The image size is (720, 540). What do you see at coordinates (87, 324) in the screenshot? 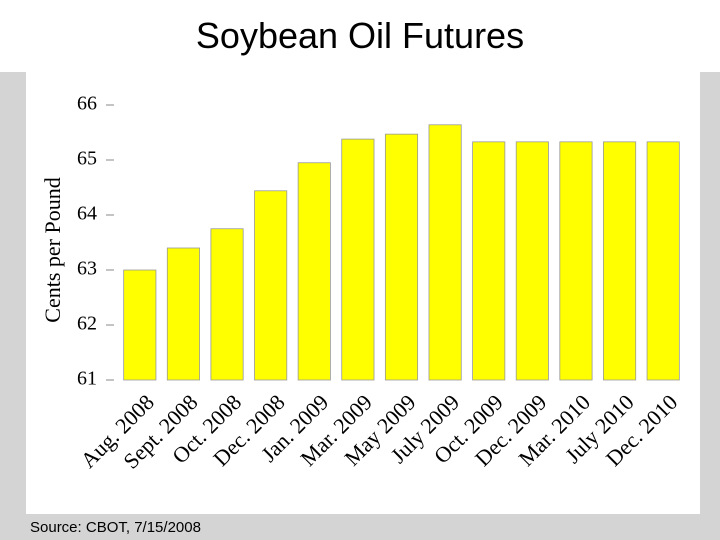
I see `y-tick-label: 62` at bounding box center [87, 324].